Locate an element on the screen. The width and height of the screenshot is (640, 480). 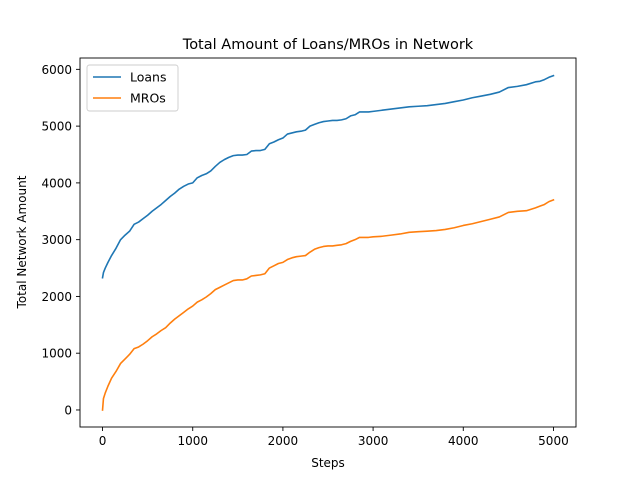
y-tick-label: 5000 is located at coordinates (56, 127).